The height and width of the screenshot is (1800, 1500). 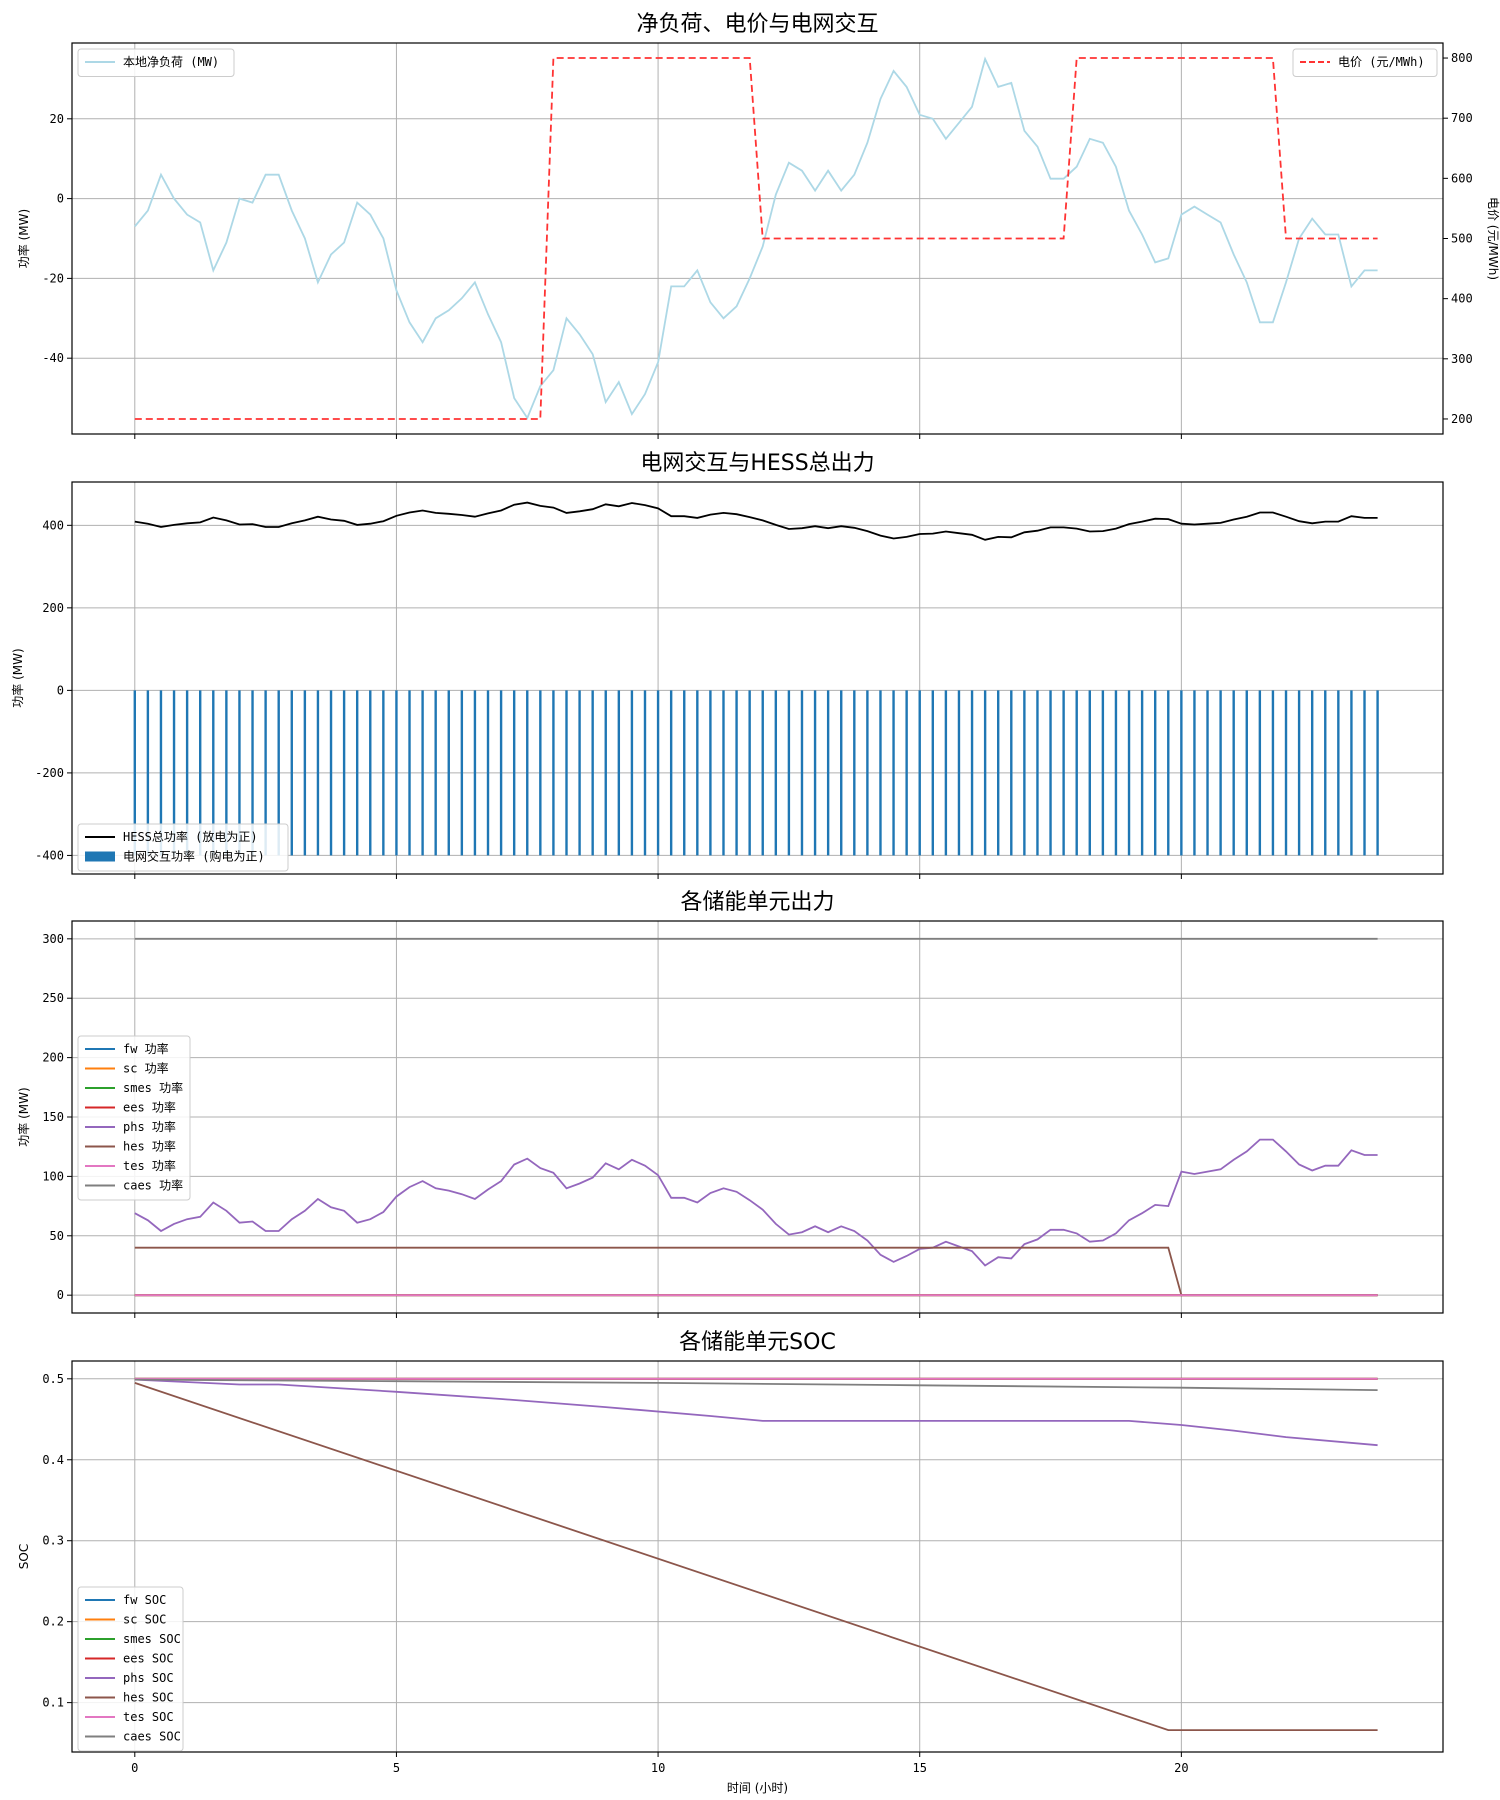 I want to click on legend-label: smes SOC, so click(x=152, y=1639).